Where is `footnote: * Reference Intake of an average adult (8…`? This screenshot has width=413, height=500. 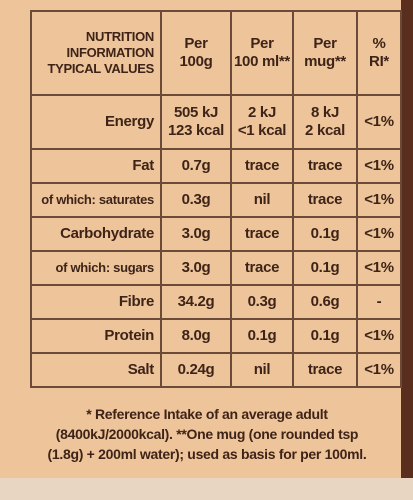
footnote: * Reference Intake of an average adult (8… is located at coordinates (207, 434).